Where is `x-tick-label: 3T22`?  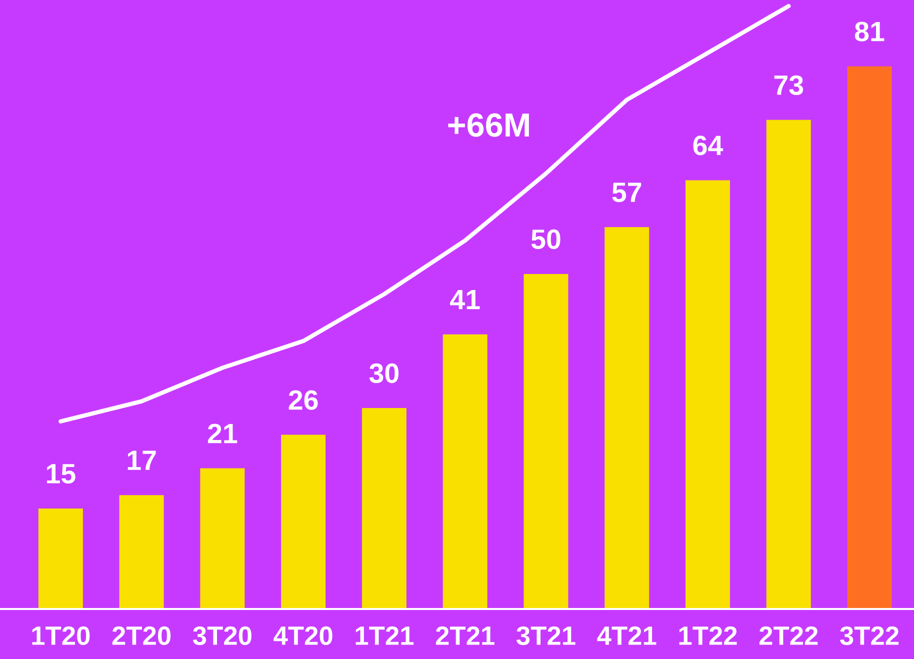
x-tick-label: 3T22 is located at coordinates (869, 636).